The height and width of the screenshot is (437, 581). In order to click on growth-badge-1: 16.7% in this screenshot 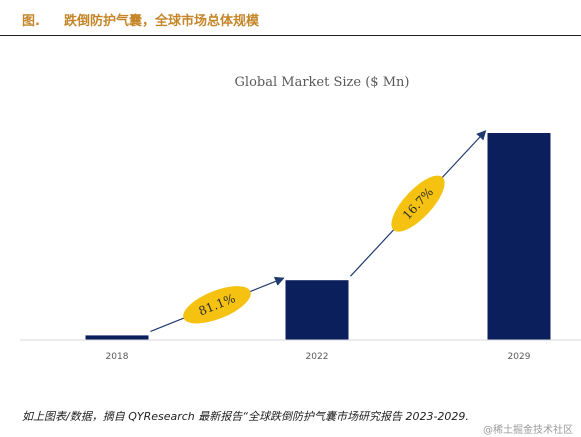, I will do `click(418, 203)`.